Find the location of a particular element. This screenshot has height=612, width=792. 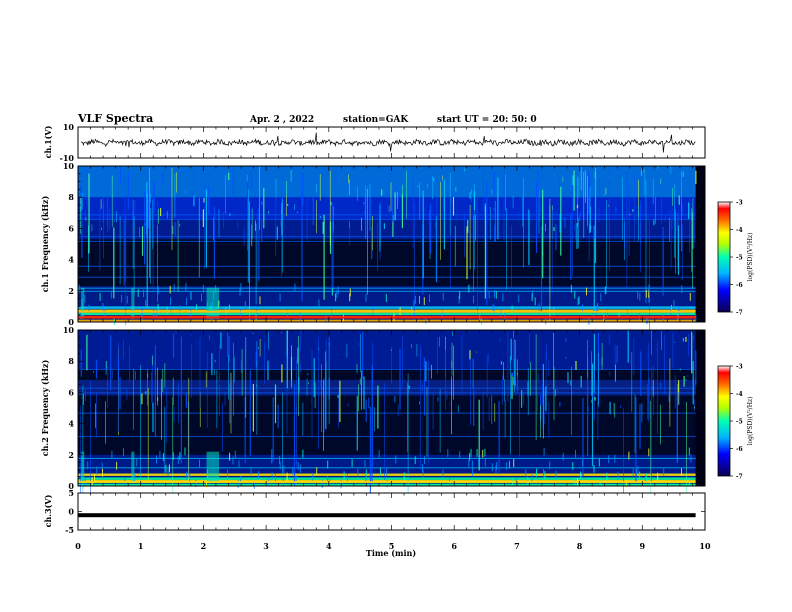

x-tick-label: 4 is located at coordinates (329, 546).